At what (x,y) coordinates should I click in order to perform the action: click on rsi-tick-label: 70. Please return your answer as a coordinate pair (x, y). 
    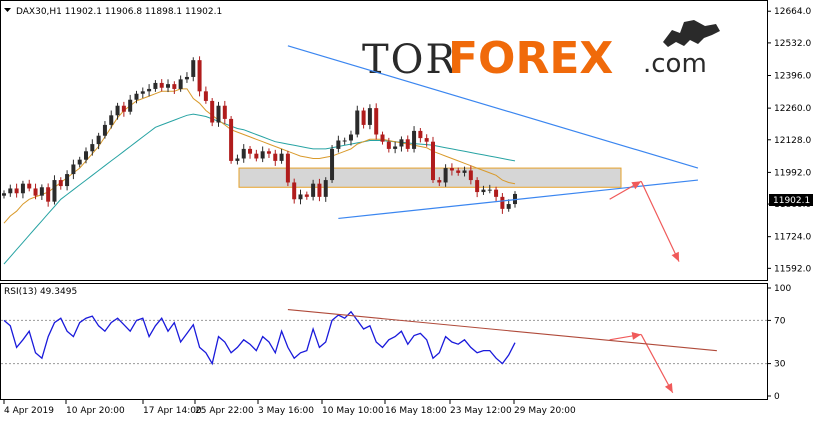
    Looking at the image, I should click on (780, 321).